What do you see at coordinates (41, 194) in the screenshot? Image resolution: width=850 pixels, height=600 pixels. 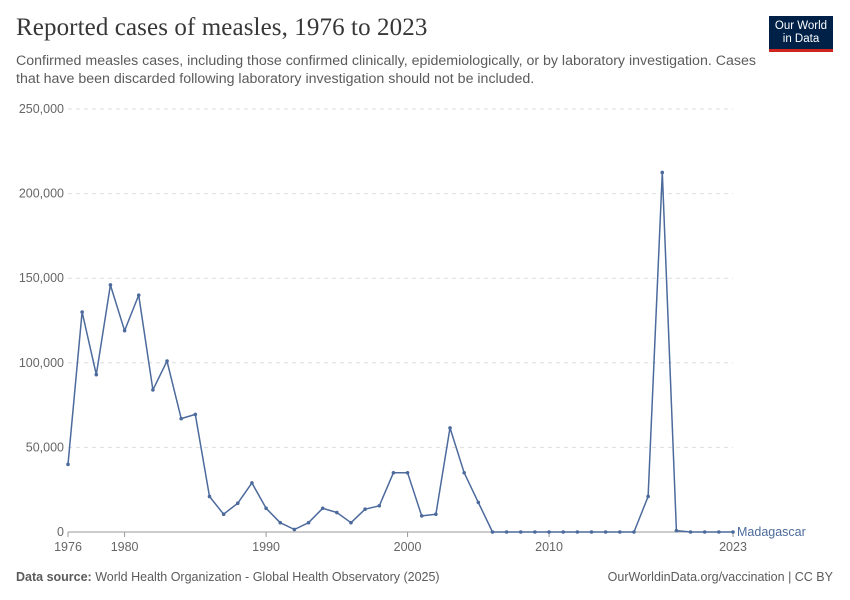 I see `y-tick-label: 200,000` at bounding box center [41, 194].